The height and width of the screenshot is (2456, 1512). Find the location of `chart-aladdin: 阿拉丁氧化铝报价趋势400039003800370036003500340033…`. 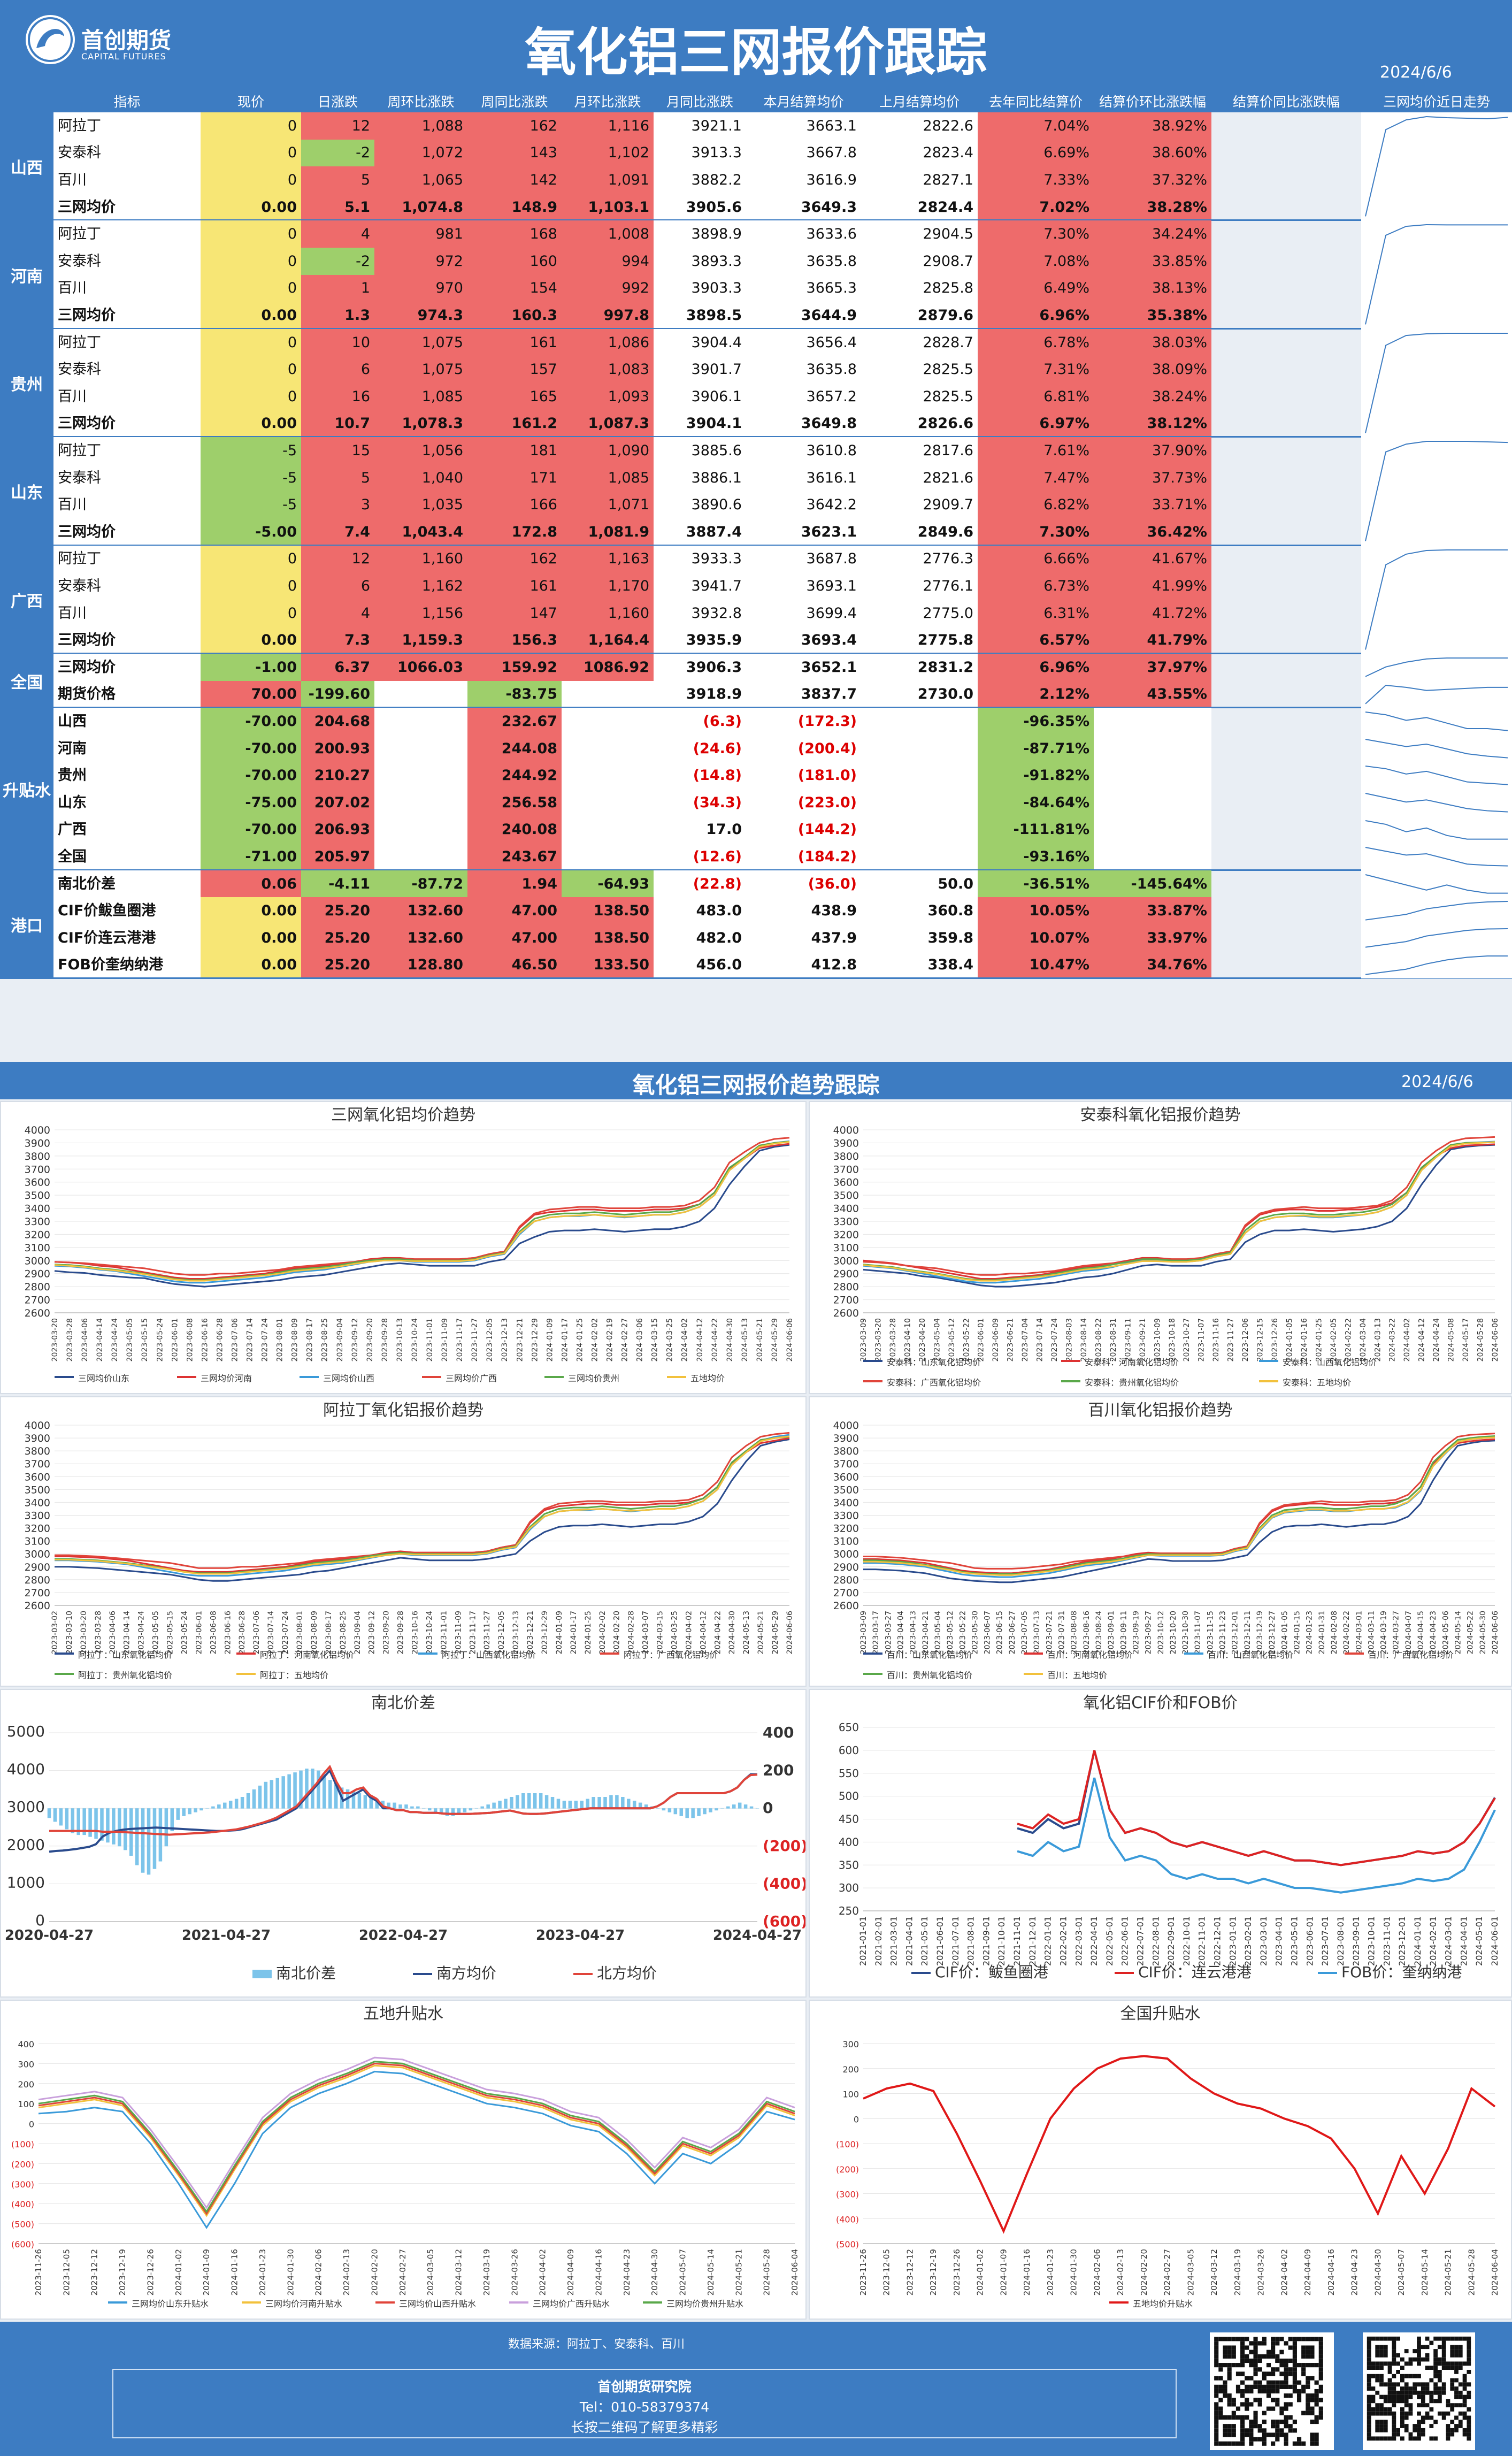

chart-aladdin: 阿拉丁氧化铝报价趋势400039003800370036003500340033… is located at coordinates (409, 1541).